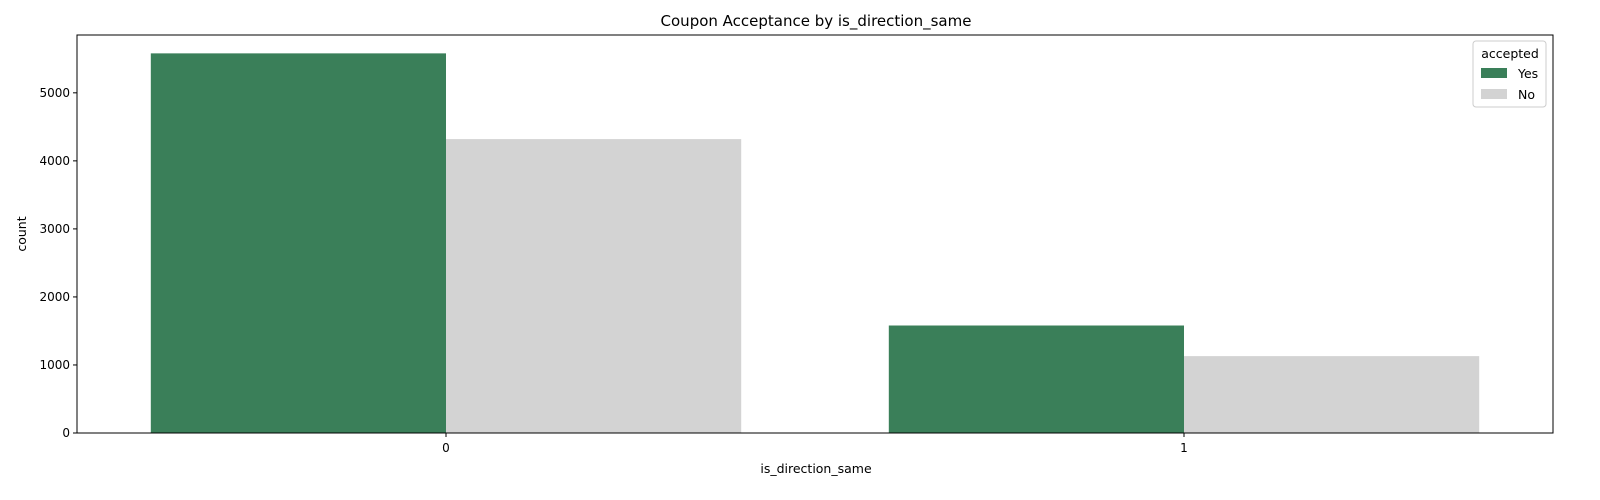  I want to click on x-tick-label: 0, so click(446, 448).